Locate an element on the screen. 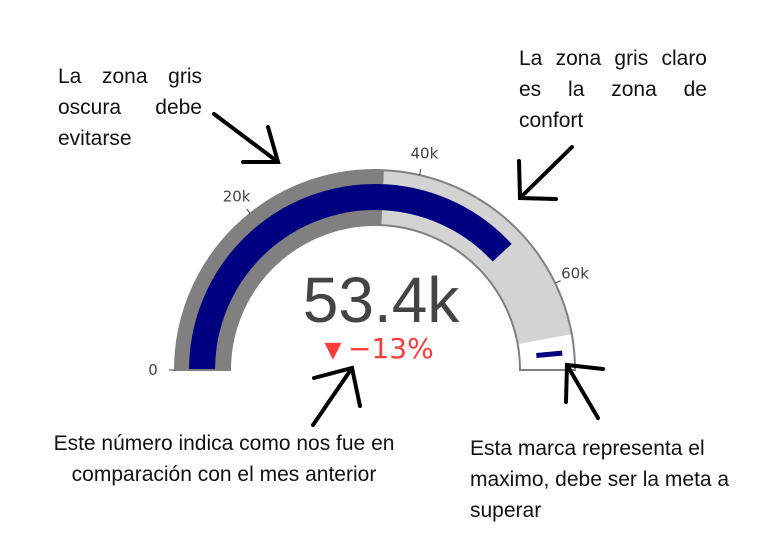 This screenshot has width=762, height=546. gauge-threshold-layer is located at coordinates (549, 354).